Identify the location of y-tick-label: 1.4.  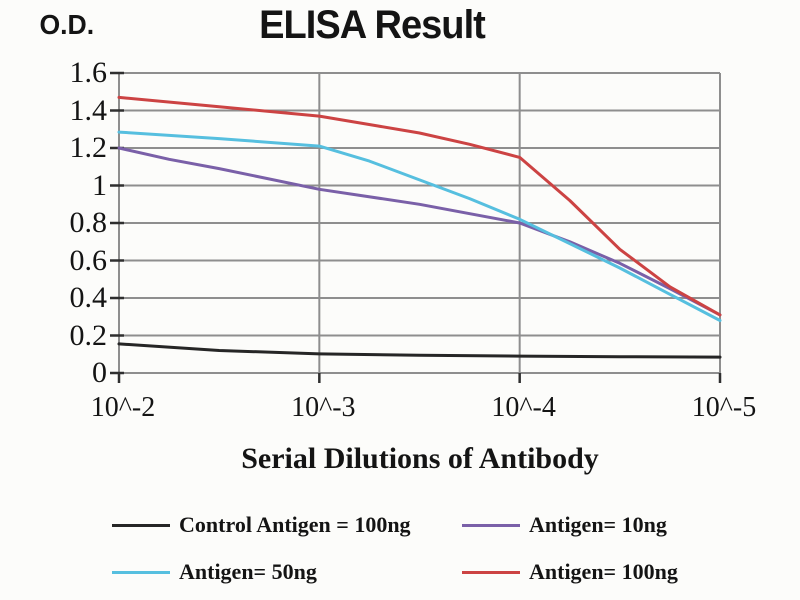
(88, 110).